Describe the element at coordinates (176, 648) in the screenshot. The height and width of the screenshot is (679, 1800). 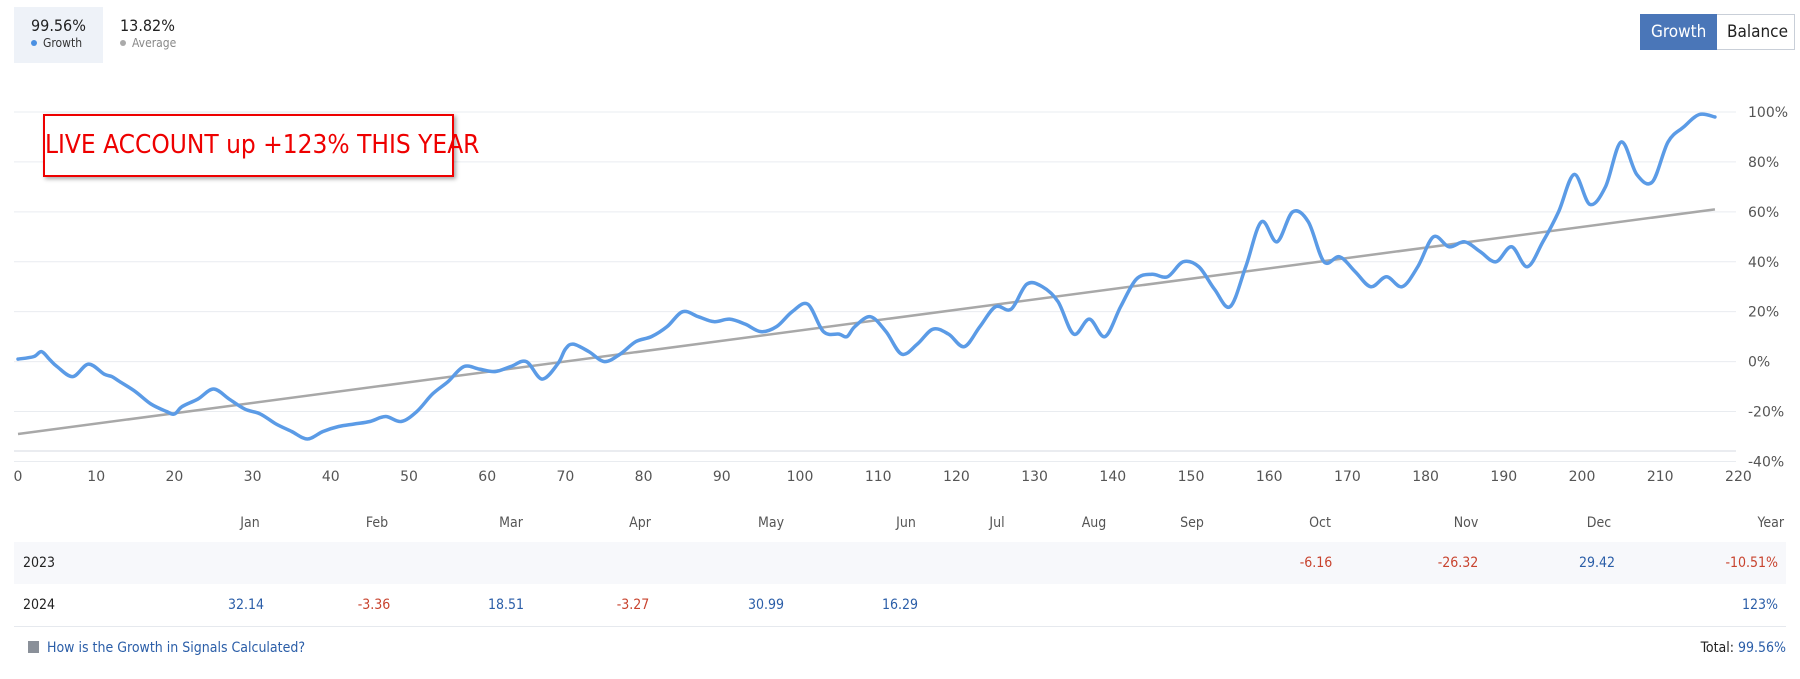
I see `growth-help-text: How is the Growth in Signals Calculated?` at that location.